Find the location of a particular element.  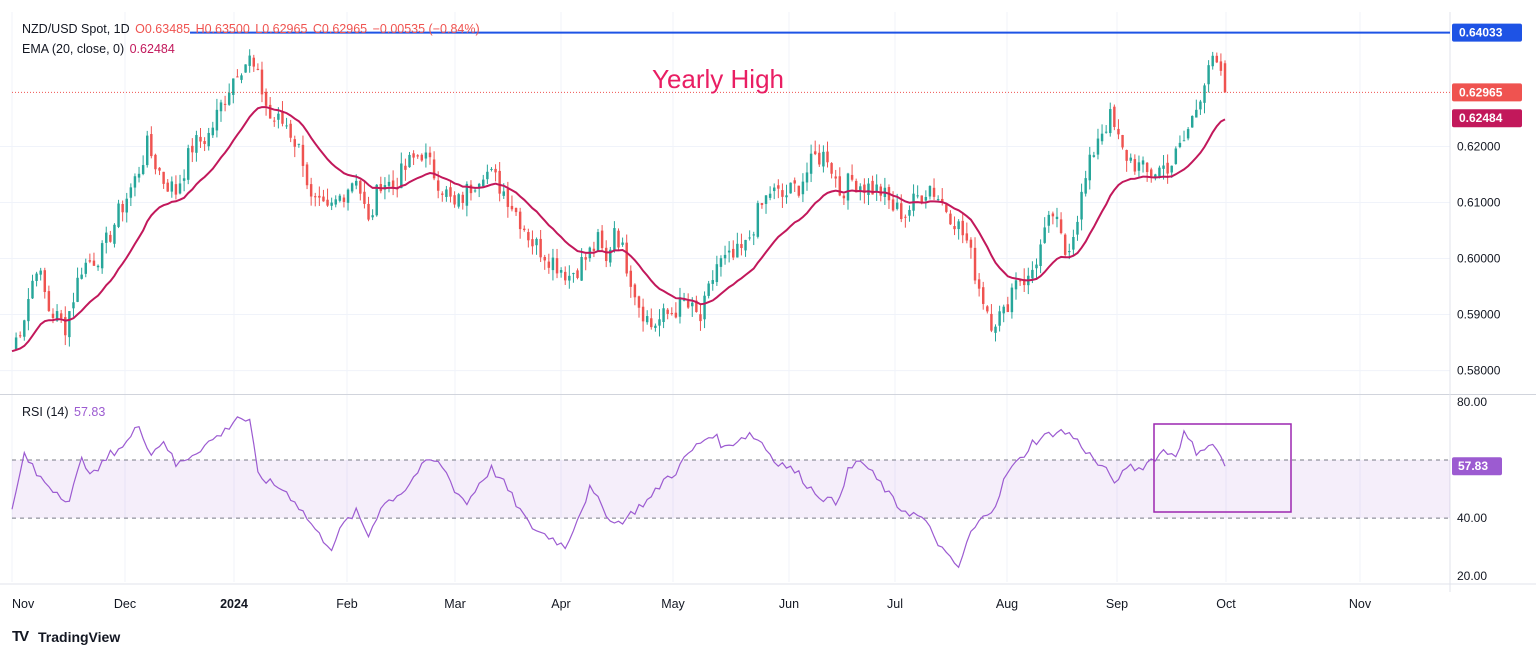

last-price-label: 0.62965 is located at coordinates (1481, 92).